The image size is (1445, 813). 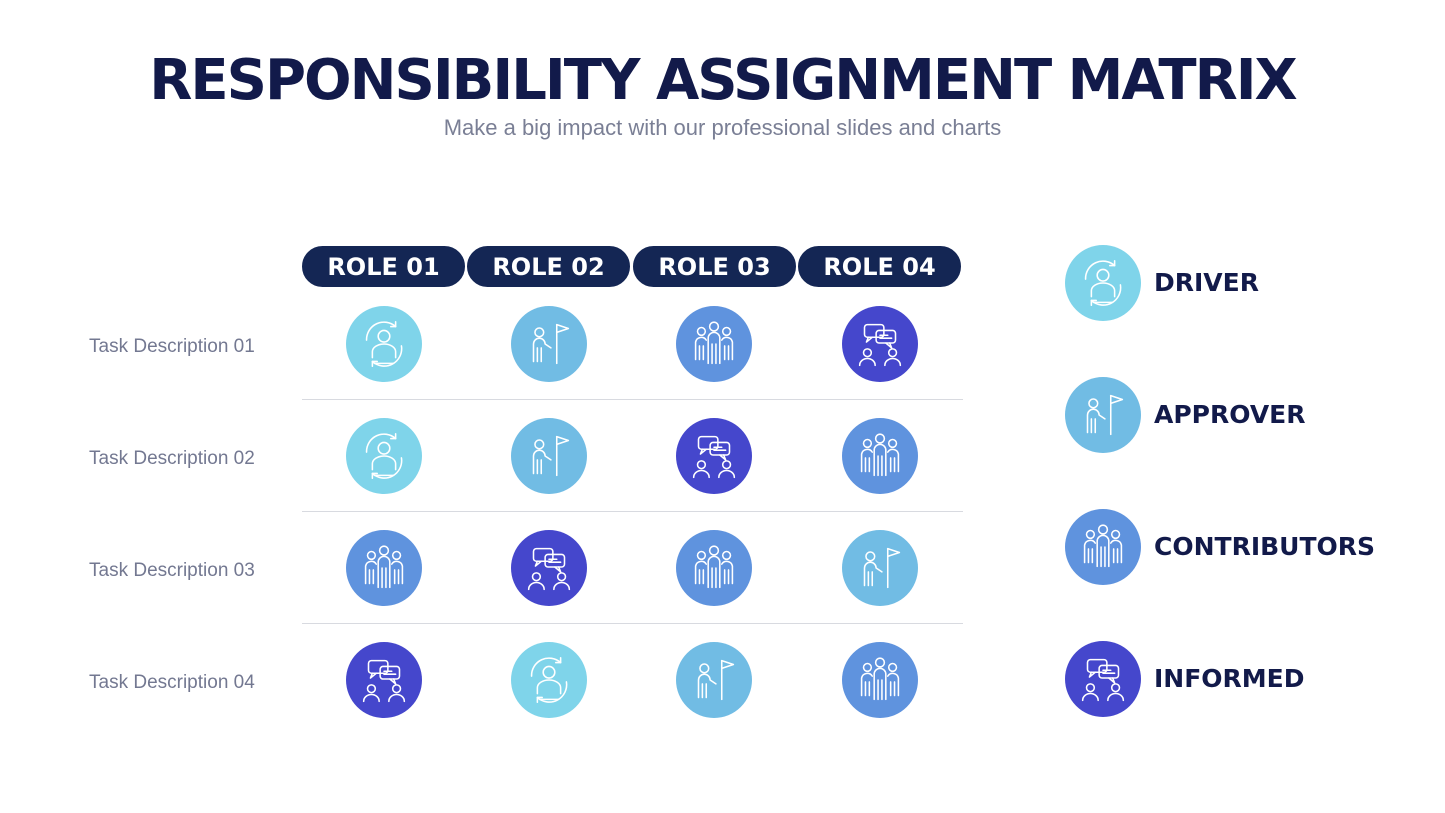 I want to click on role-header-3: ROLE 03, so click(x=714, y=266).